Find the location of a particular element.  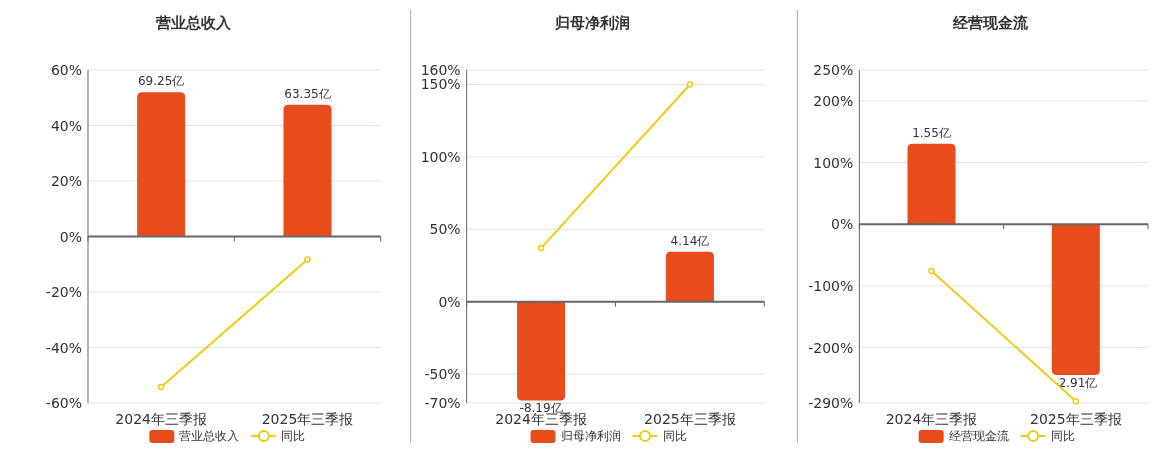

y-tick-label: 150% is located at coordinates (440, 84).